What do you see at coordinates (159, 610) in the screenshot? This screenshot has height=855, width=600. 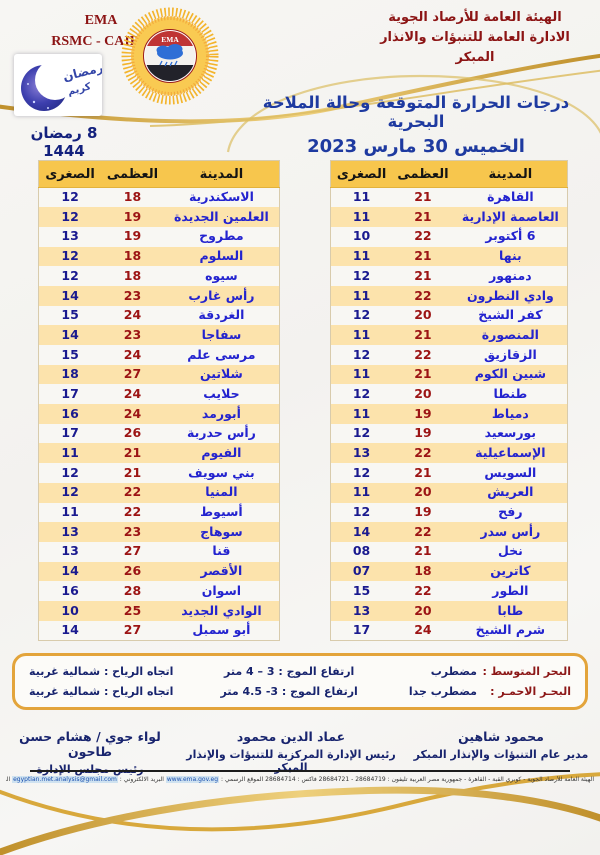 I see `table-row: الوادي الجديد 25 10` at bounding box center [159, 610].